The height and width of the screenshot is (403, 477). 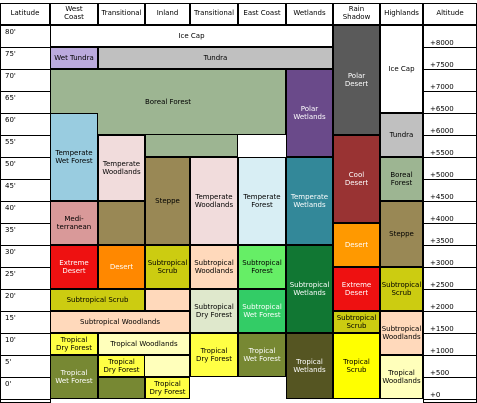 I want to click on boreal-forest-label: Boreal Forest, so click(x=168, y=101).